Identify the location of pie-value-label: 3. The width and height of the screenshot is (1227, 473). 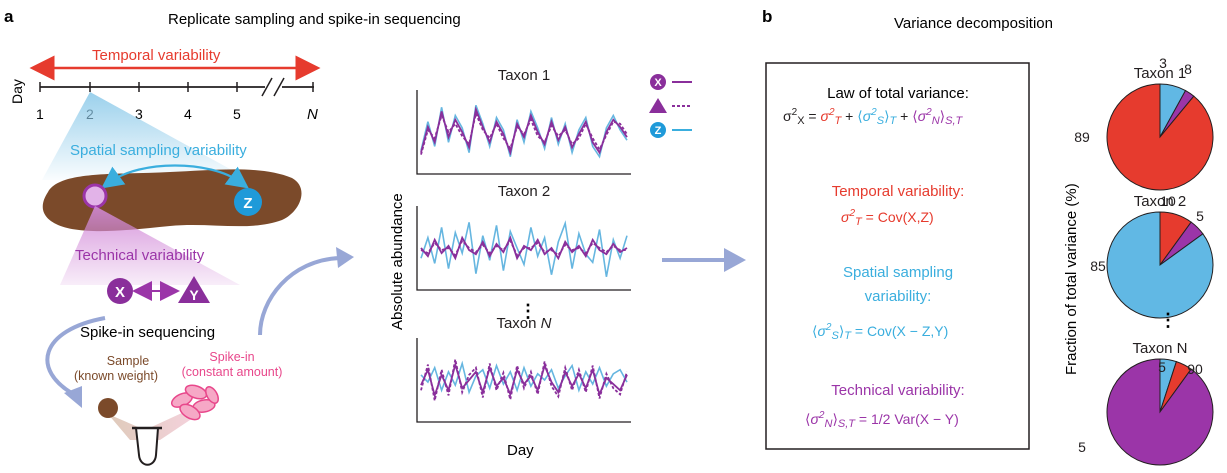
(1163, 63).